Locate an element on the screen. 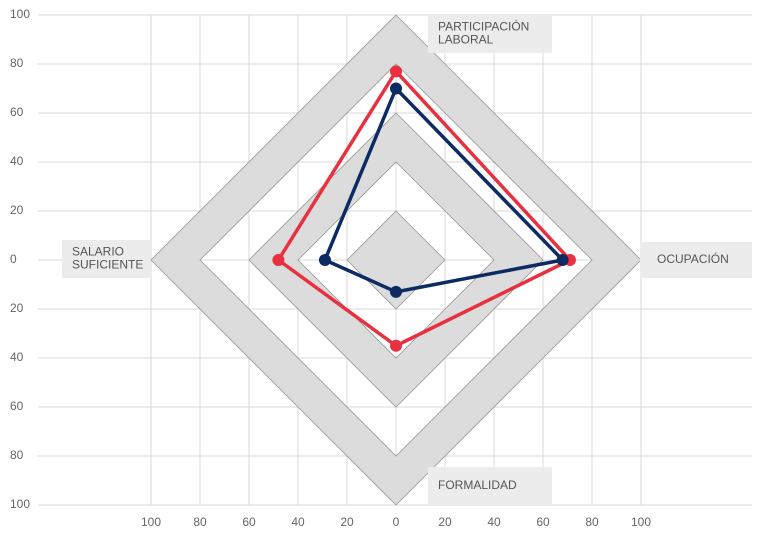  band is located at coordinates (396, 260).